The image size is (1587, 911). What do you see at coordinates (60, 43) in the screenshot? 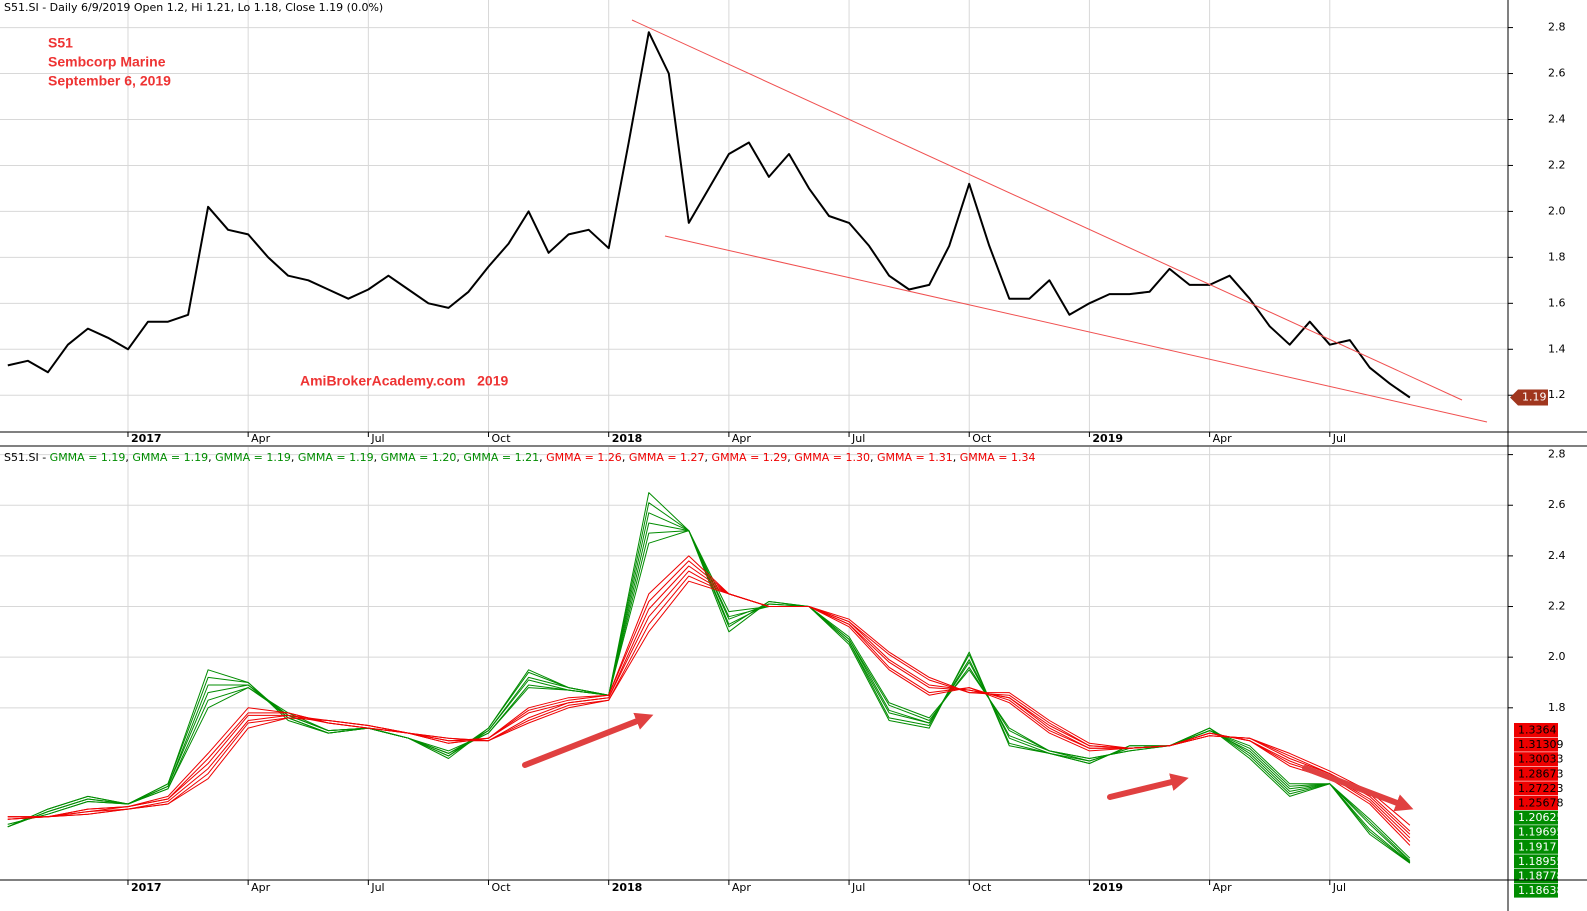
I see `annotation: S51` at bounding box center [60, 43].